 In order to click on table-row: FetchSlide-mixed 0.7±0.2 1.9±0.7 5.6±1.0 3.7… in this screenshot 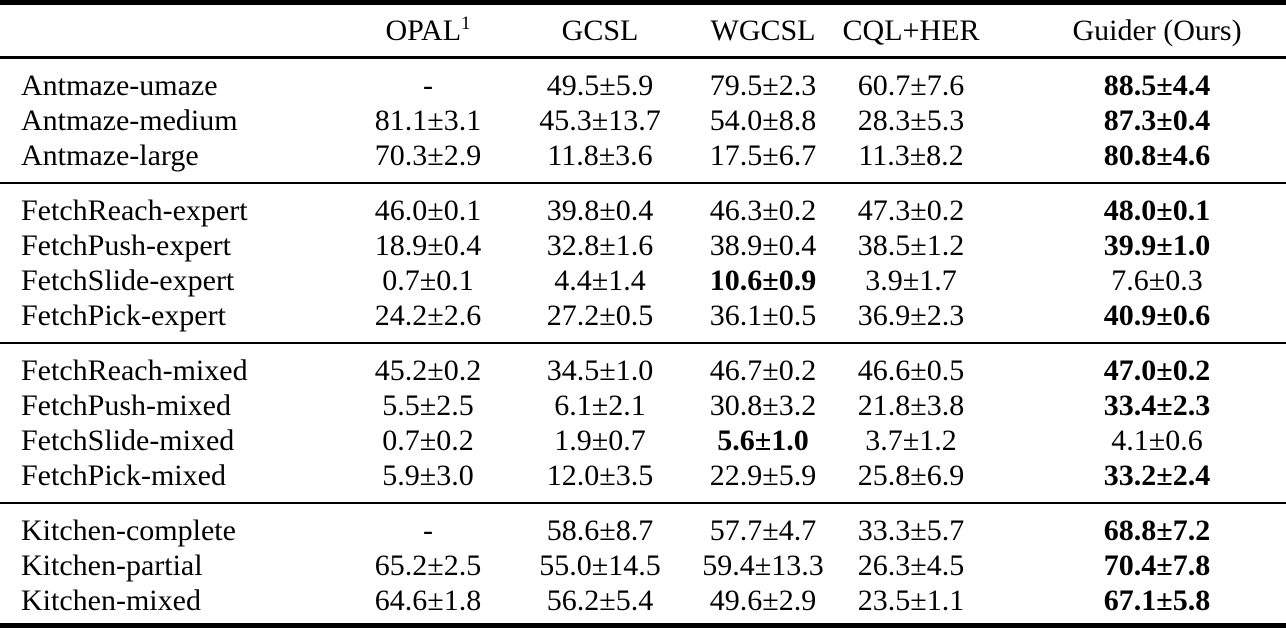, I will do `click(643, 440)`.